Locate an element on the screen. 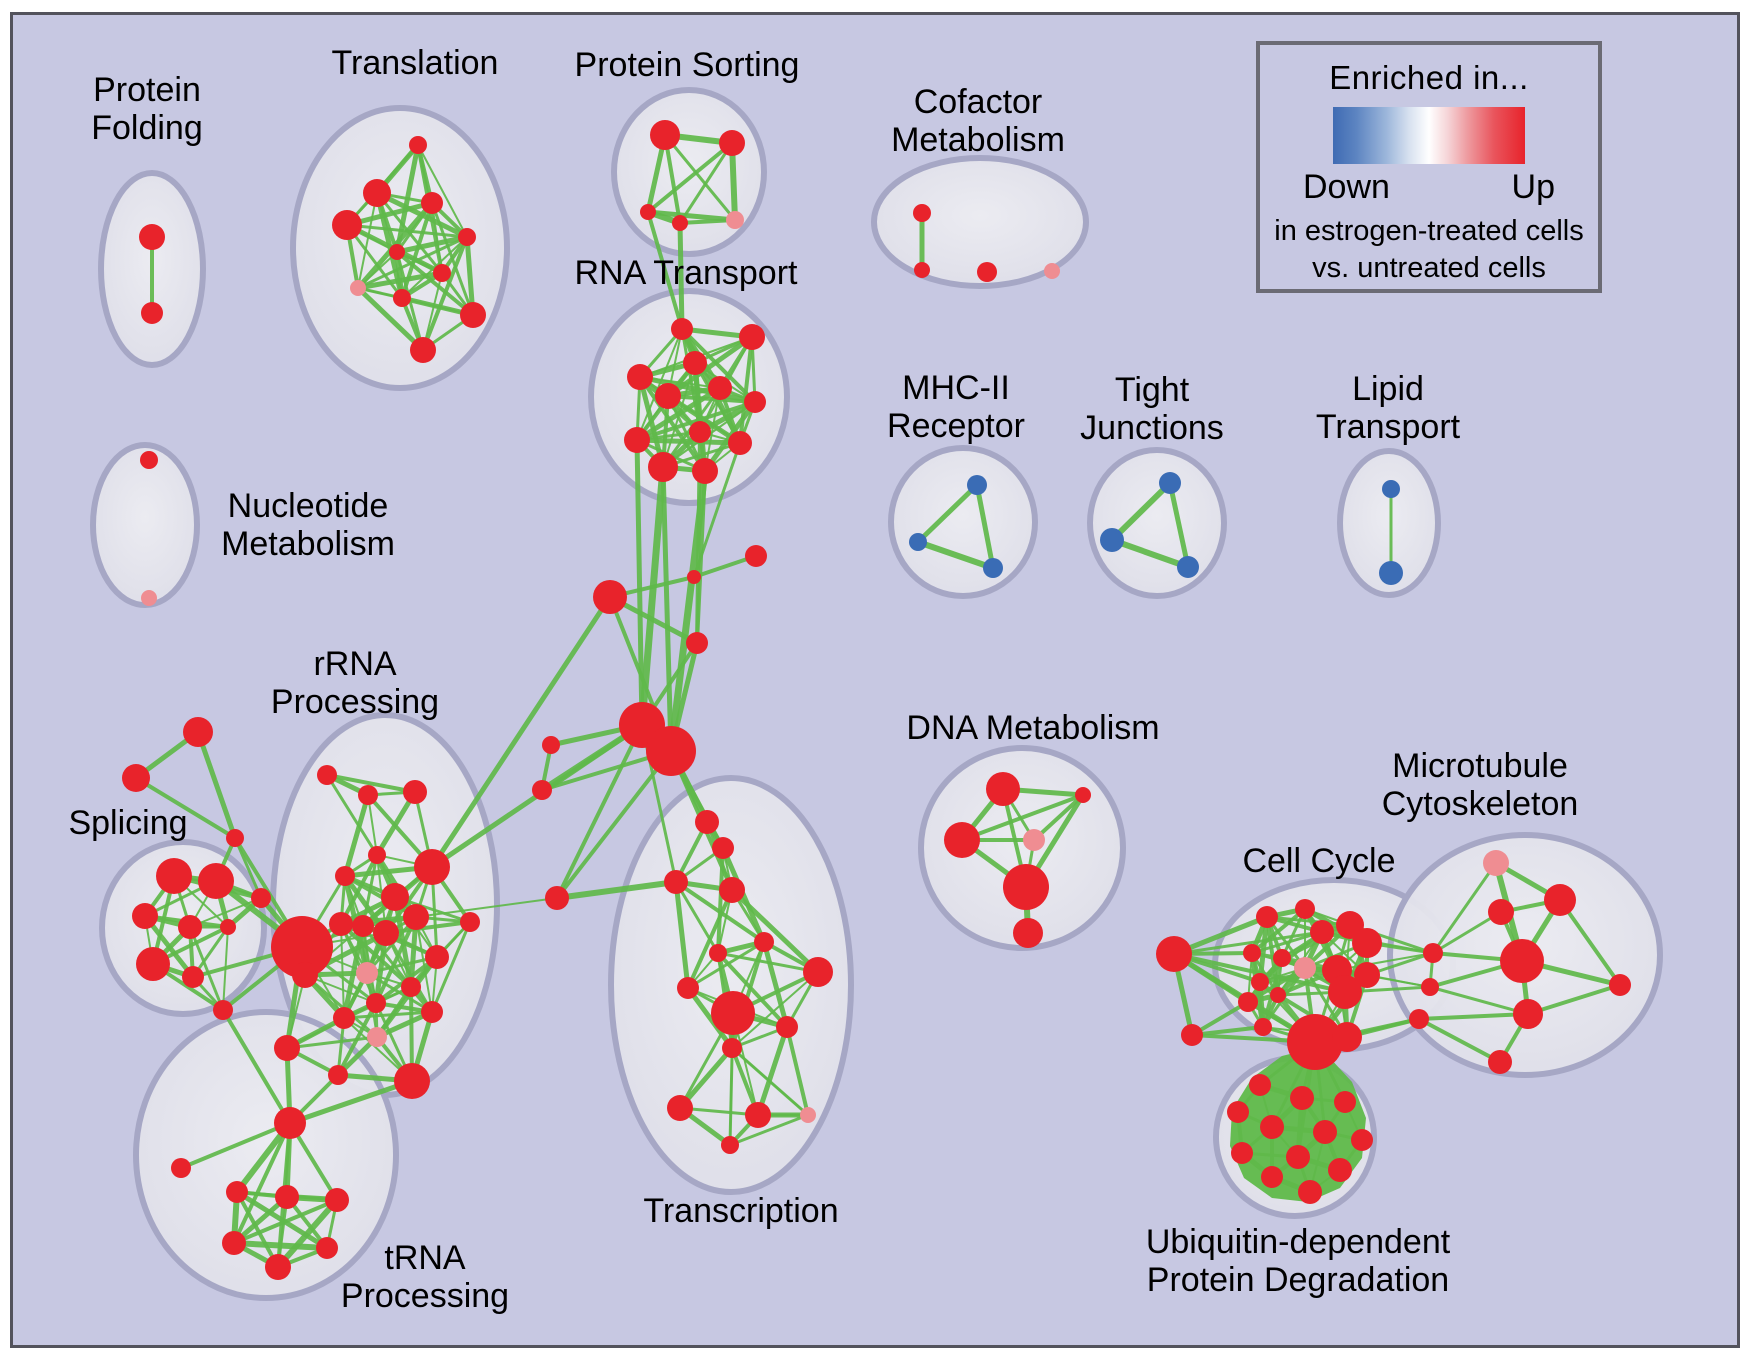 The image size is (1750, 1360). gene-set-node-n6 is located at coordinates (234, 1243).